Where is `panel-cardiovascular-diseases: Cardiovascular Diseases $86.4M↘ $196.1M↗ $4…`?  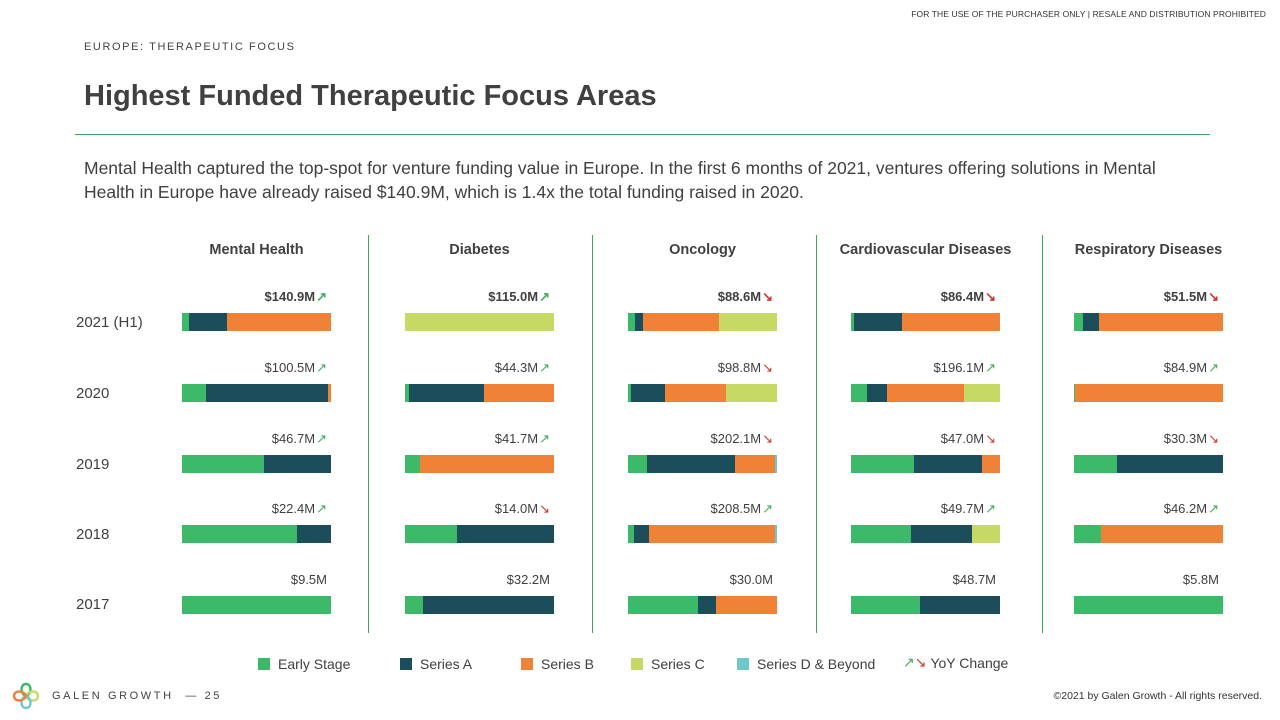 panel-cardiovascular-diseases: Cardiovascular Diseases $86.4M↘ $196.1M↗ $4… is located at coordinates (925, 435).